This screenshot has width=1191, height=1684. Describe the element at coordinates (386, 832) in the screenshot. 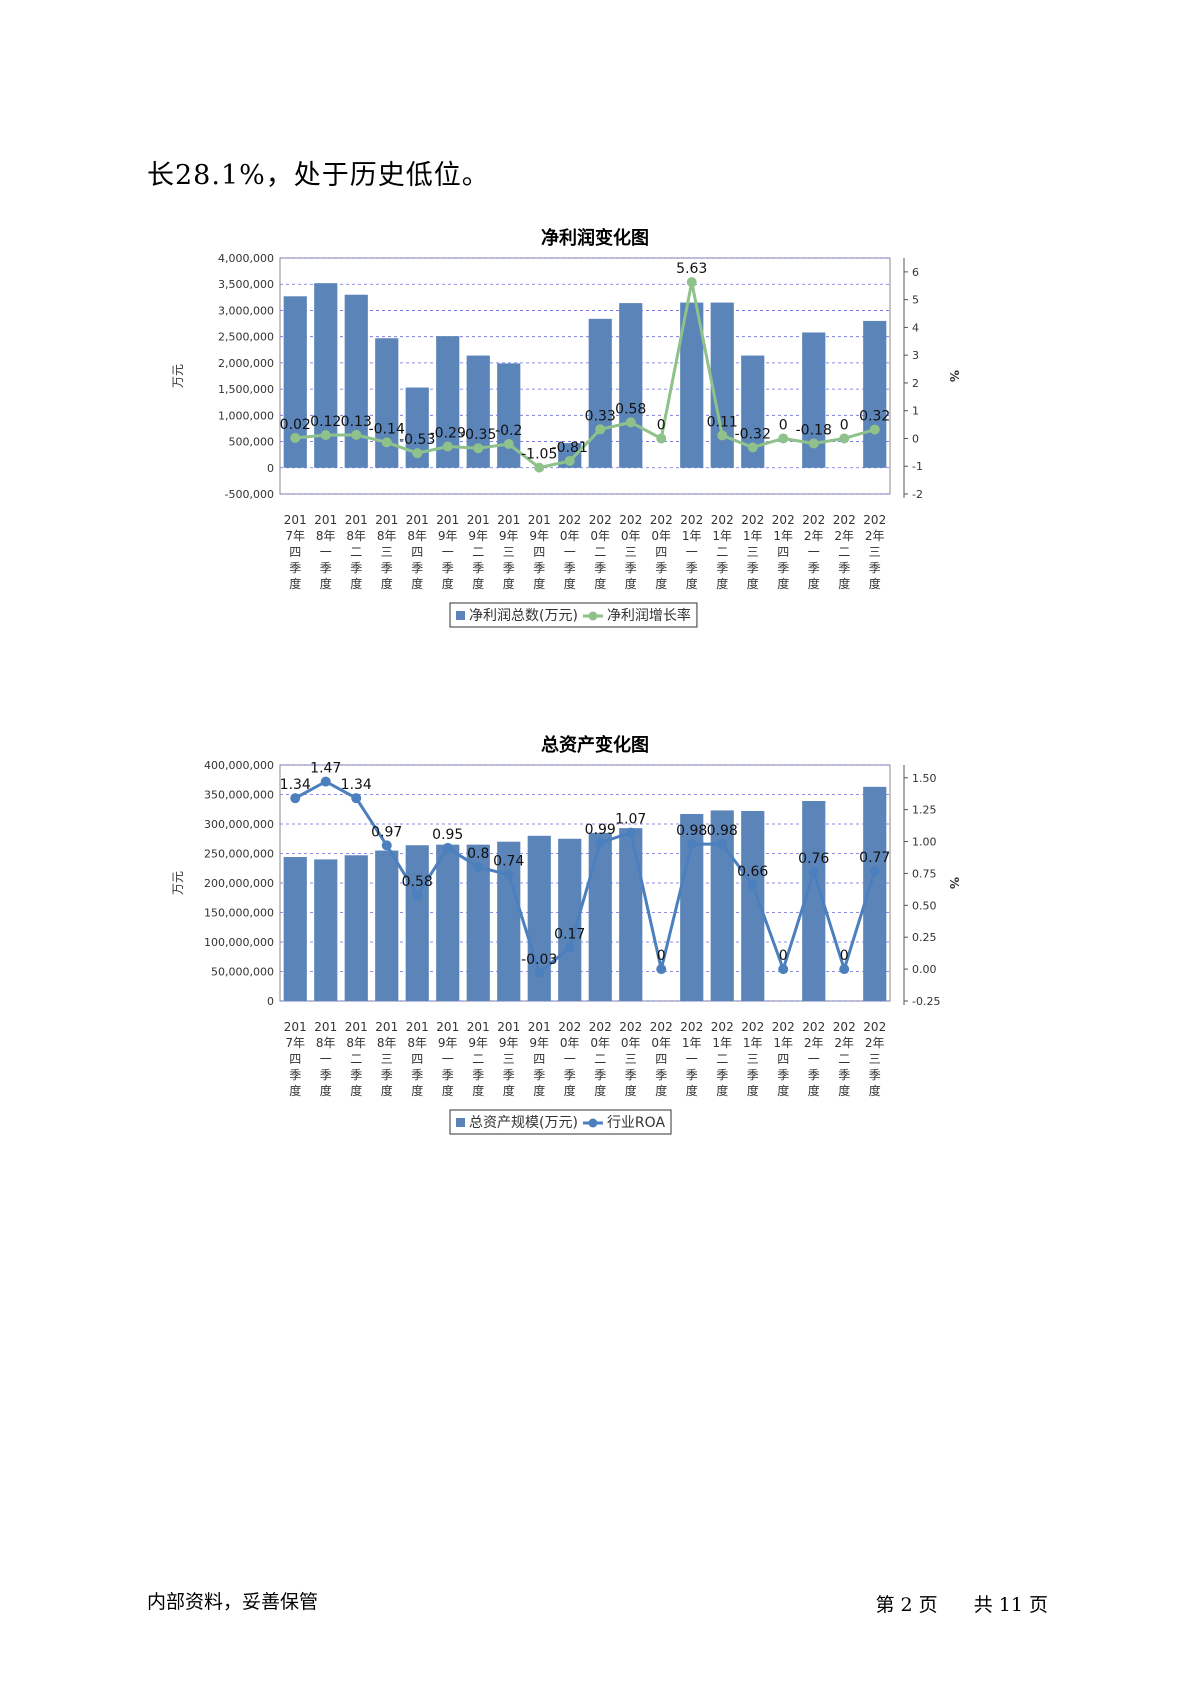

I see `data-label: 0.97` at that location.